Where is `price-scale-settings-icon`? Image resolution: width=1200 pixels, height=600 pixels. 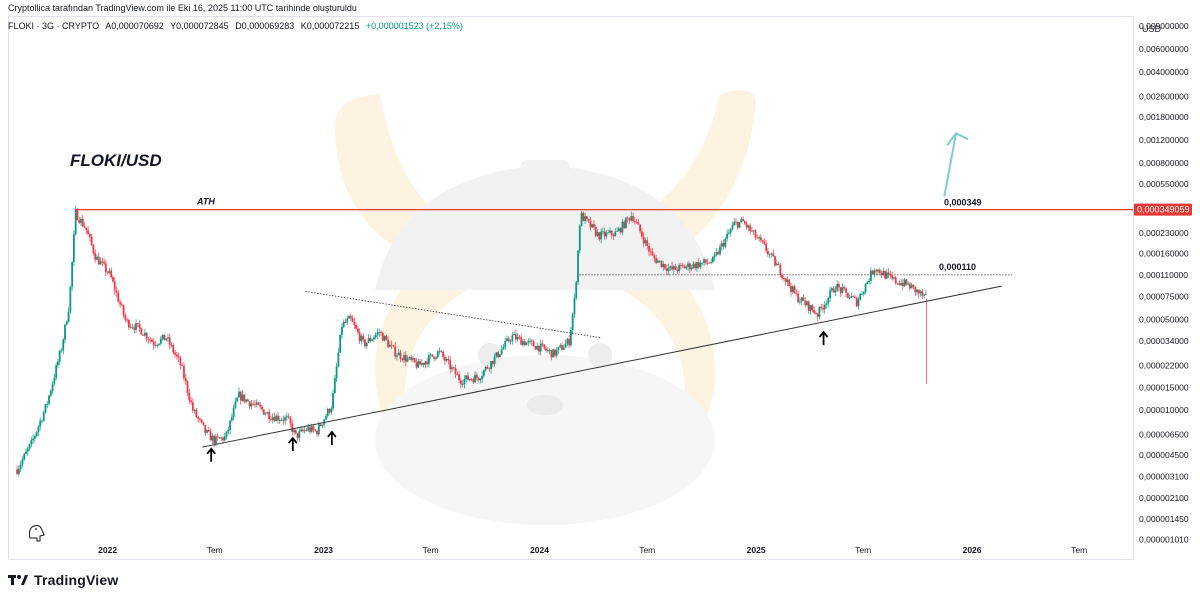
price-scale-settings-icon is located at coordinates (37, 533).